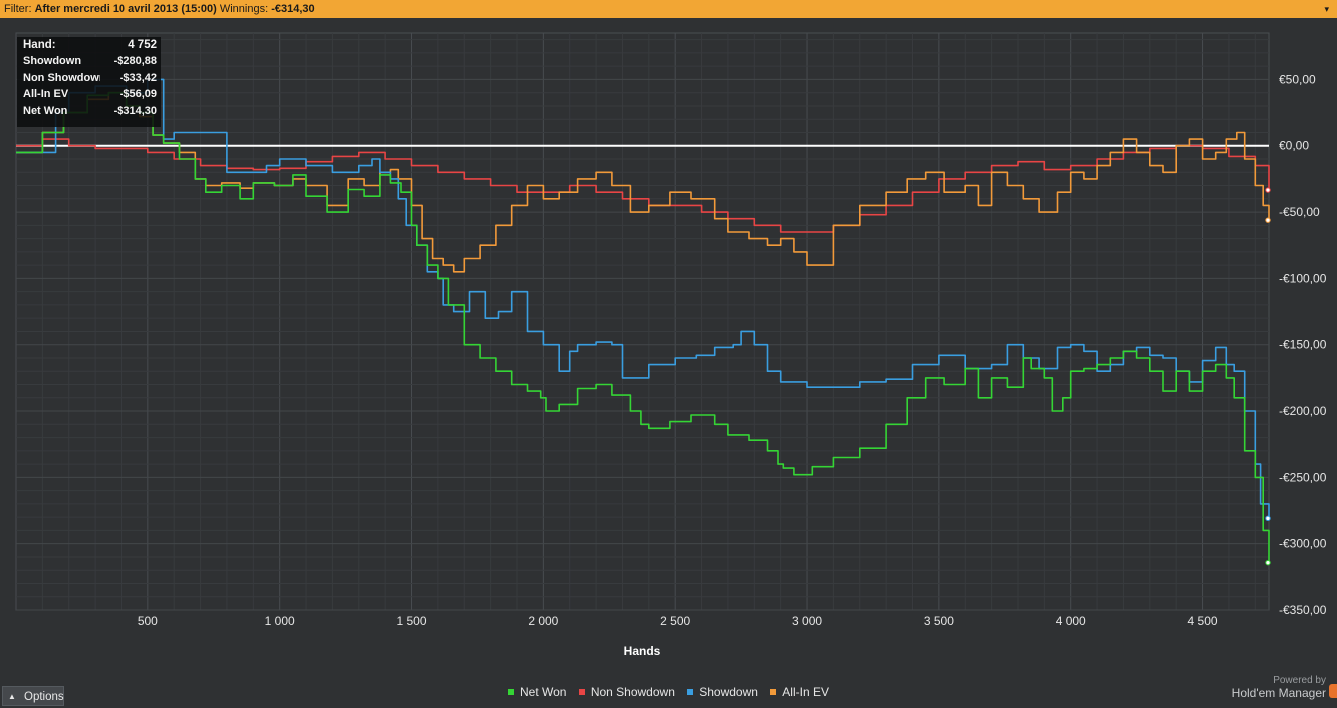 The height and width of the screenshot is (708, 1337). Describe the element at coordinates (642, 651) in the screenshot. I see `x-axis-title: Hands` at that location.